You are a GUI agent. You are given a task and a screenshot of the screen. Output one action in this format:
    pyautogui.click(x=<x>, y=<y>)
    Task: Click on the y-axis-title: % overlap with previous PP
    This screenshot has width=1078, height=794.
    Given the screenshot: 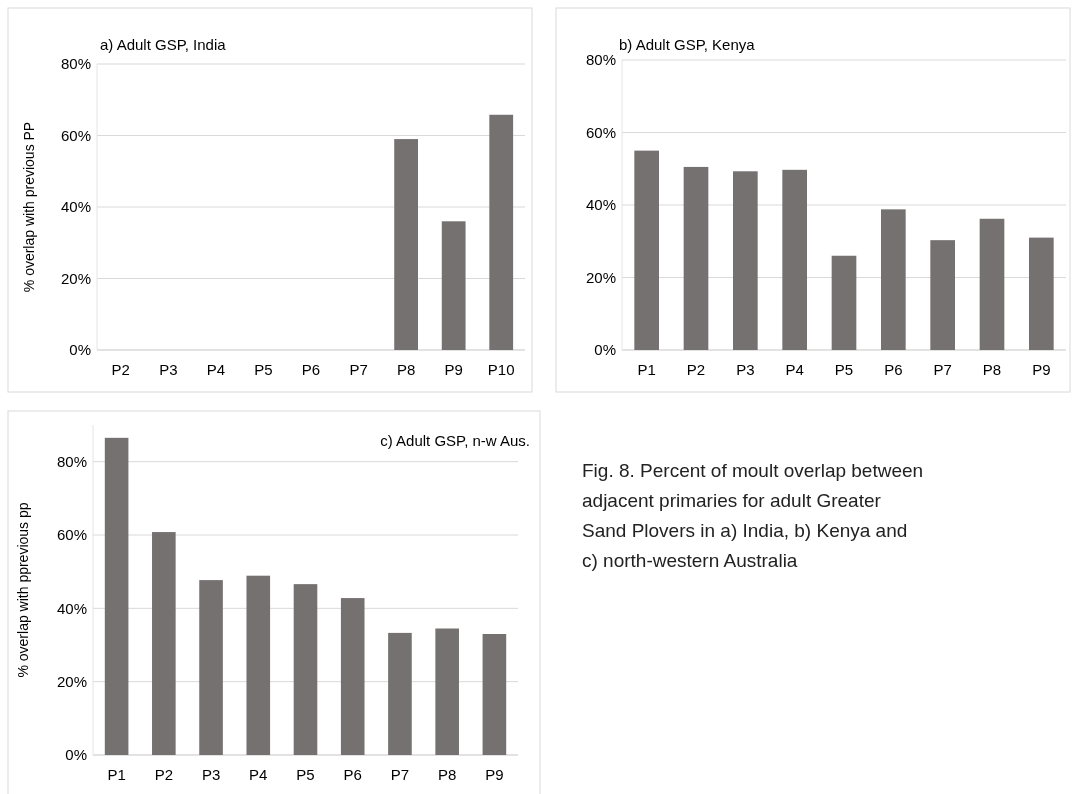 What is the action you would take?
    pyautogui.click(x=29, y=207)
    